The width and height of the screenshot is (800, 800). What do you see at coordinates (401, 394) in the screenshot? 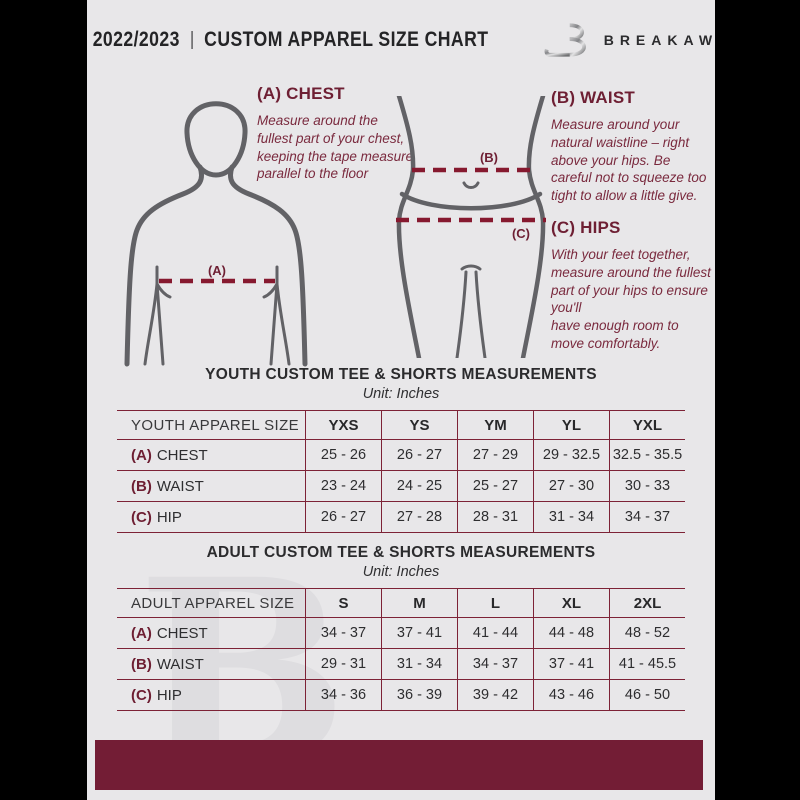
I see `youth-unit-label: Unit: Inches` at bounding box center [401, 394].